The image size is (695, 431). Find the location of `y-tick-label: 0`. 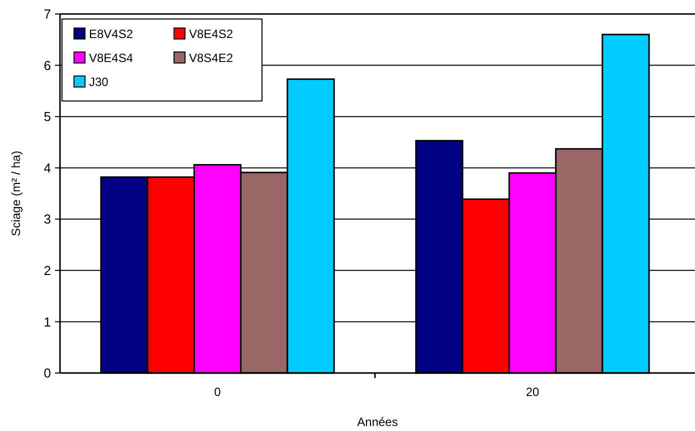

y-tick-label: 0 is located at coordinates (47, 373).